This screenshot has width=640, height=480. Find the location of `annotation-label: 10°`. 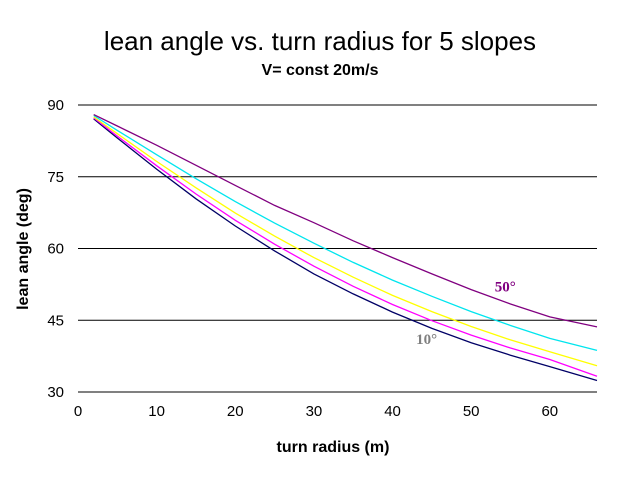

annotation-label: 10° is located at coordinates (426, 340).